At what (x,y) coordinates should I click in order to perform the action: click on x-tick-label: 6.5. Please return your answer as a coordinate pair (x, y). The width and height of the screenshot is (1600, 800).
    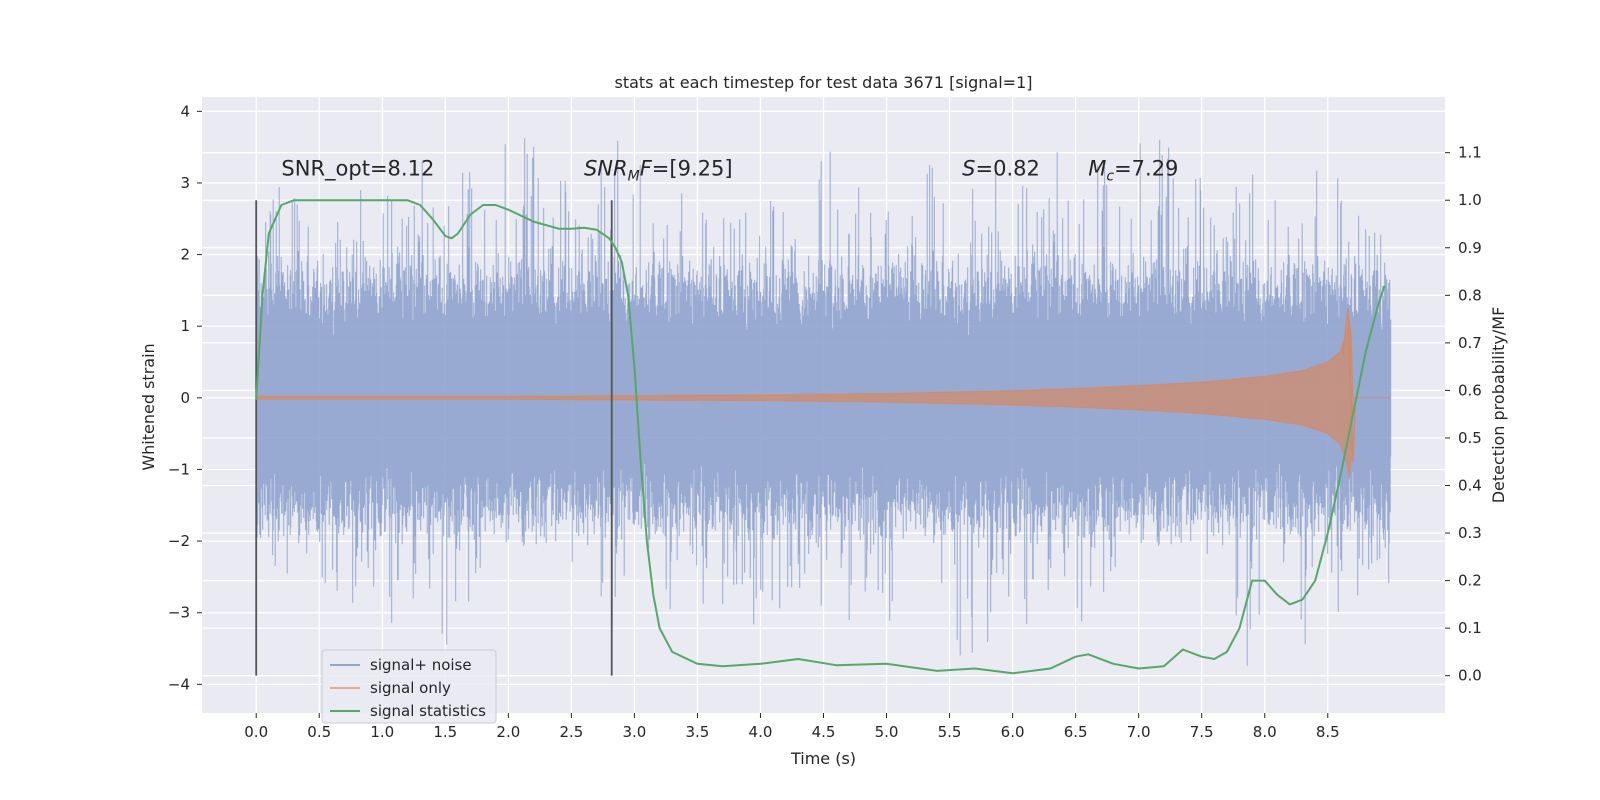
    Looking at the image, I should click on (1076, 732).